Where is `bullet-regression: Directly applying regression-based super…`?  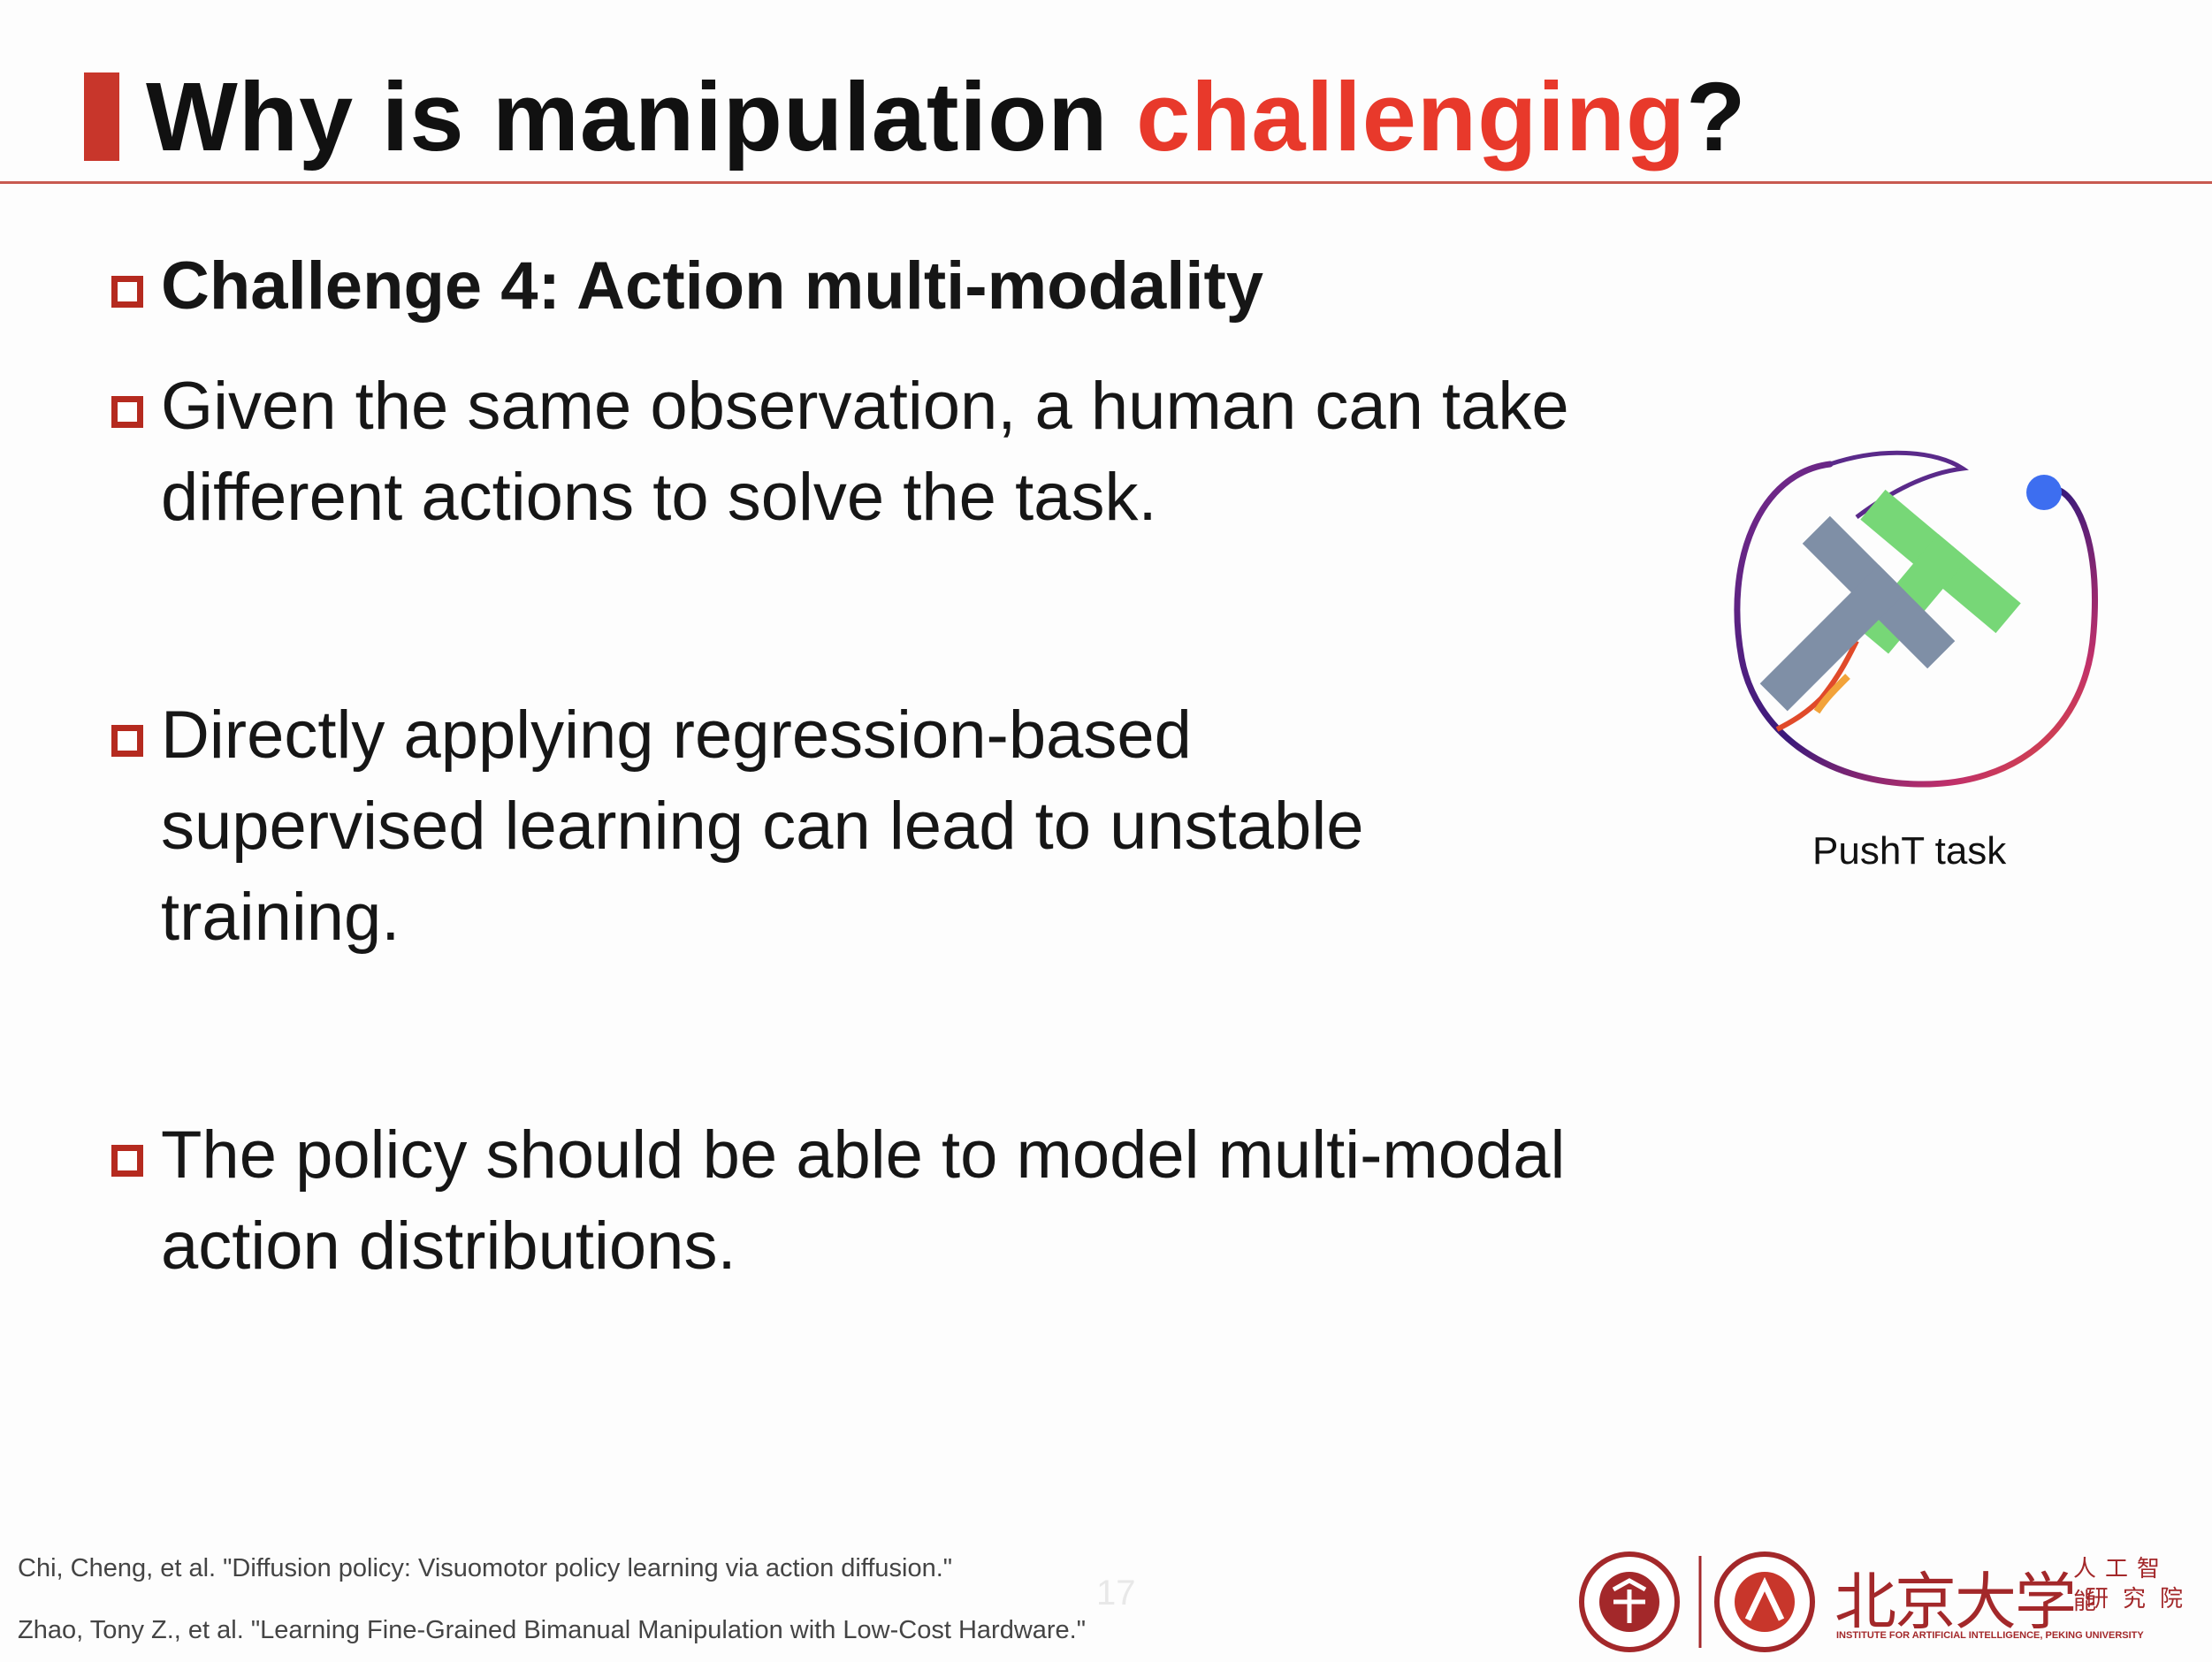
bullet-regression: Directly applying regression-based super… is located at coordinates (813, 826).